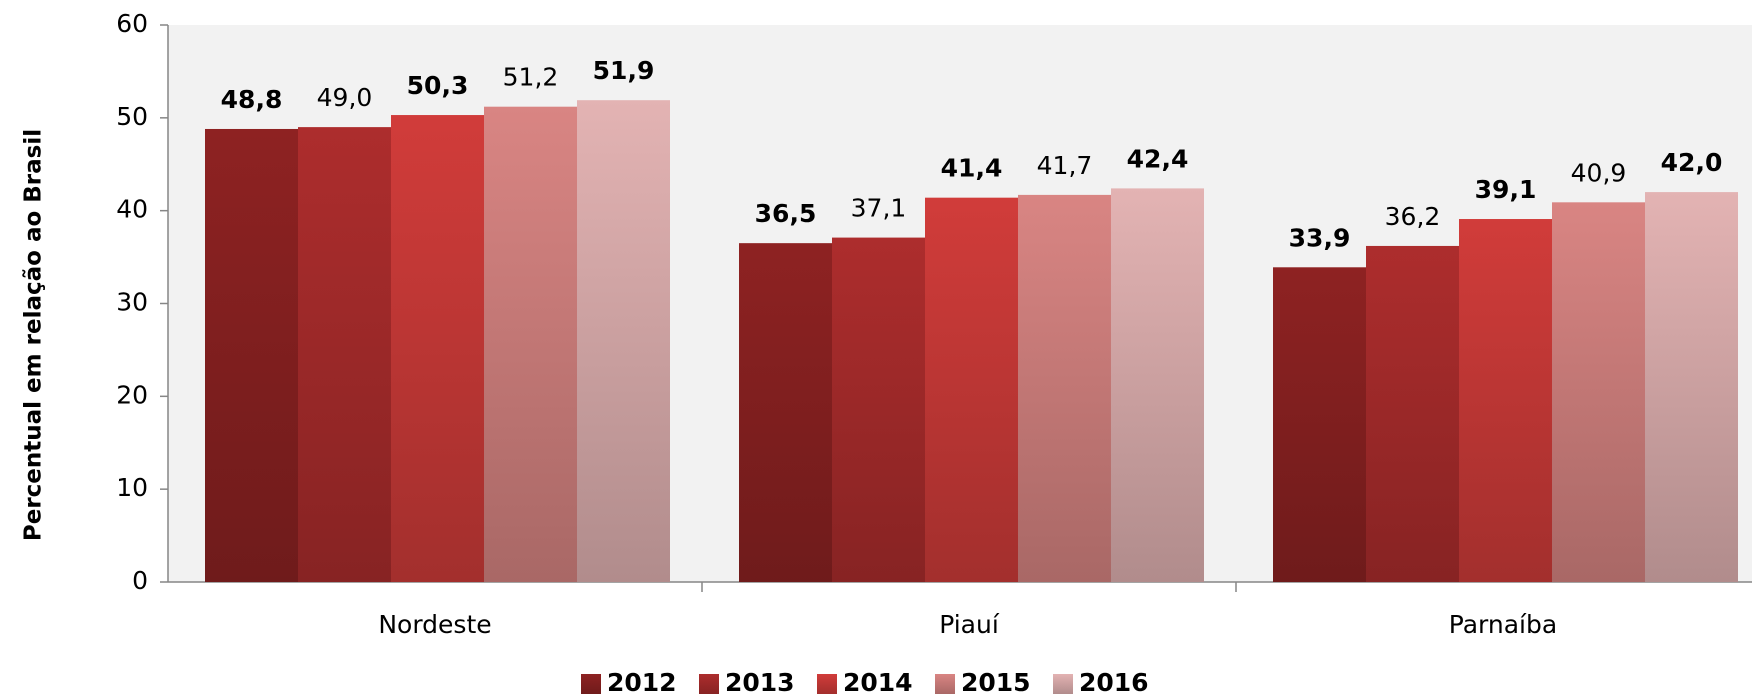 The width and height of the screenshot is (1752, 697). What do you see at coordinates (1320, 237) in the screenshot?
I see `value-label: 33,9` at bounding box center [1320, 237].